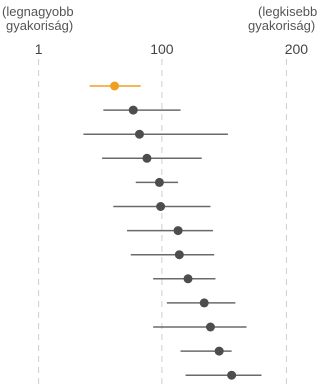 The width and height of the screenshot is (330, 384). What do you see at coordinates (297, 49) in the screenshot?
I see `x-tick-label-2: 200` at bounding box center [297, 49].